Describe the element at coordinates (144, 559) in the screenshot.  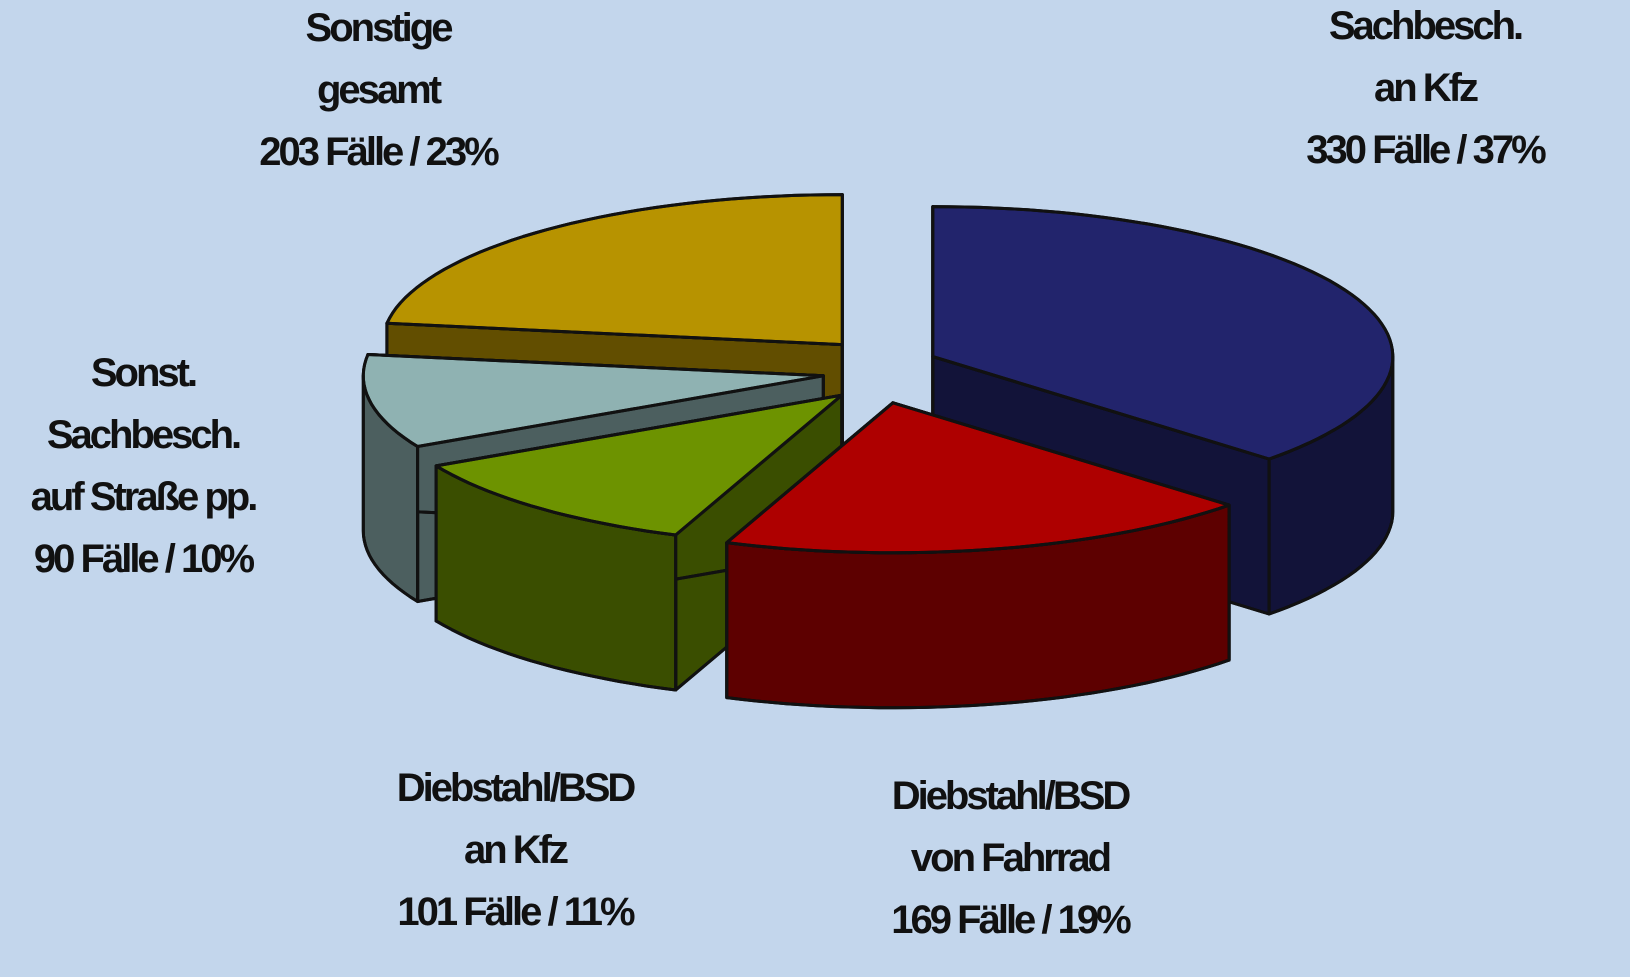
I see `value-label: 90 Fälle / 10%` at that location.